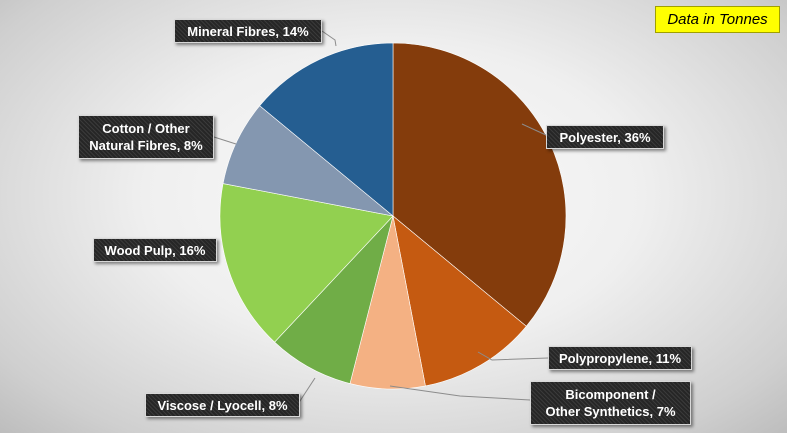 This screenshot has width=787, height=433. Describe the element at coordinates (329, 38) in the screenshot. I see `leader-line-mineral` at that location.